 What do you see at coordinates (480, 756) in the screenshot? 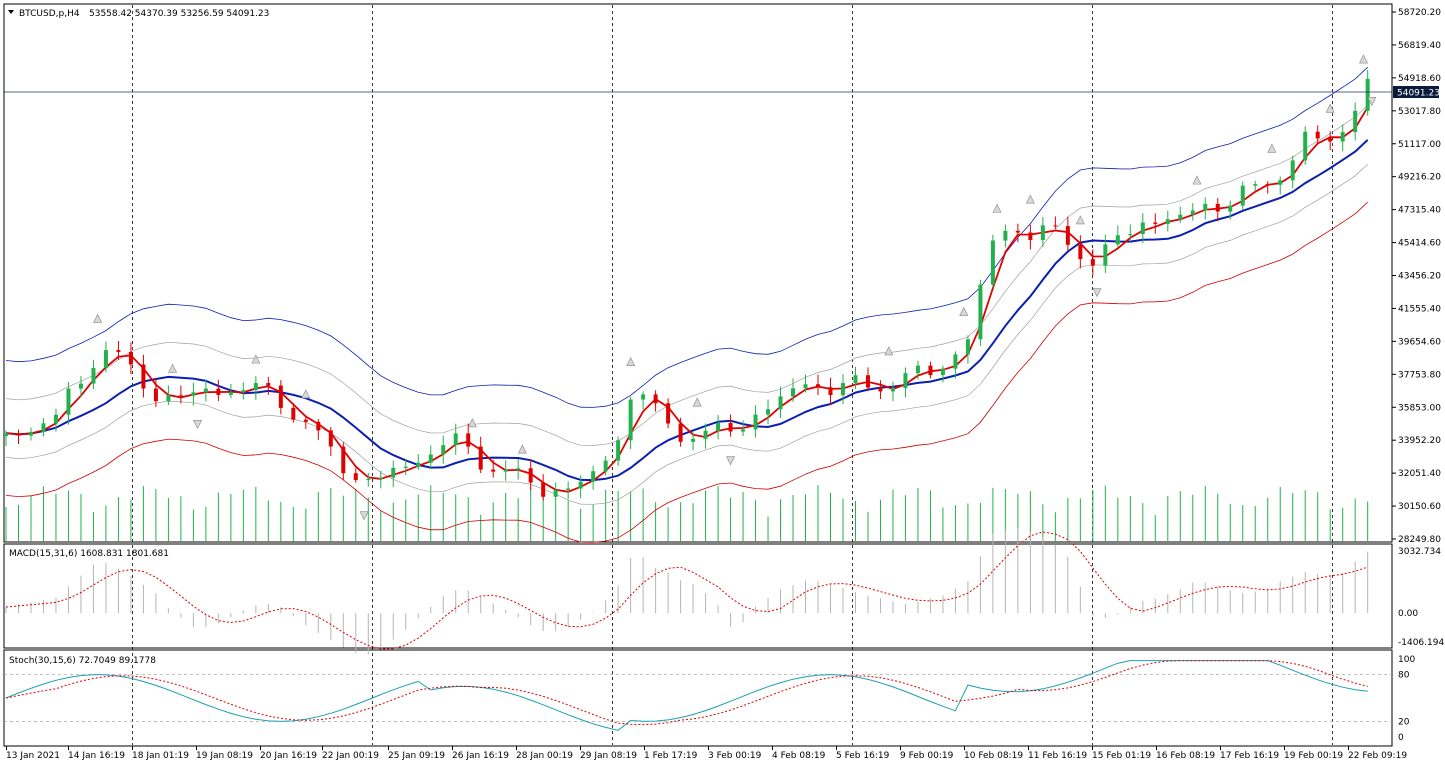
I see `time-label: 26 Jan 16:19` at bounding box center [480, 756].